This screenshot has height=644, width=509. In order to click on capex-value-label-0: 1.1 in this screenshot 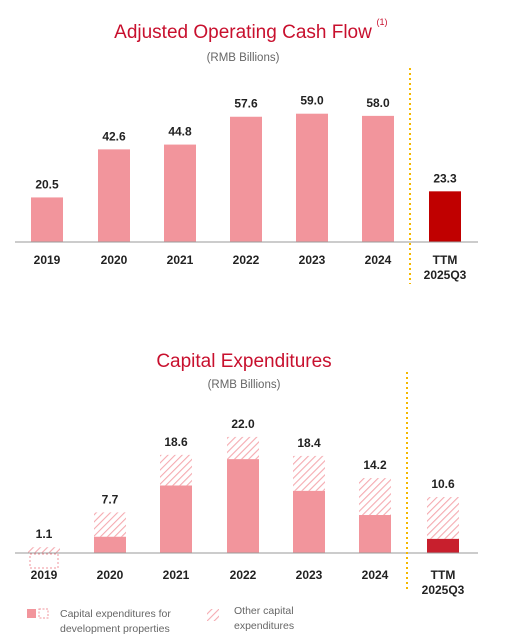, I will do `click(44, 534)`.